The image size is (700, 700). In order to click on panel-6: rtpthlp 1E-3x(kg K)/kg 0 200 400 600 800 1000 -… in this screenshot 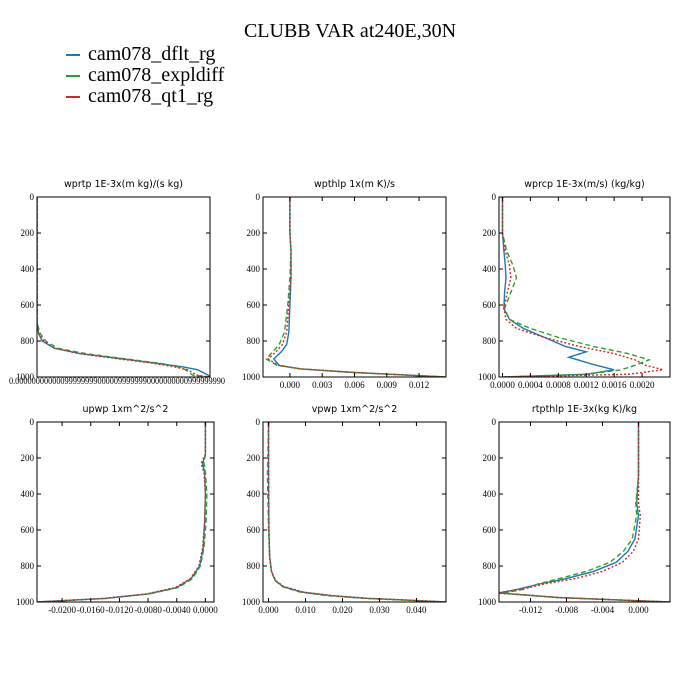, I will do `click(574, 509)`.